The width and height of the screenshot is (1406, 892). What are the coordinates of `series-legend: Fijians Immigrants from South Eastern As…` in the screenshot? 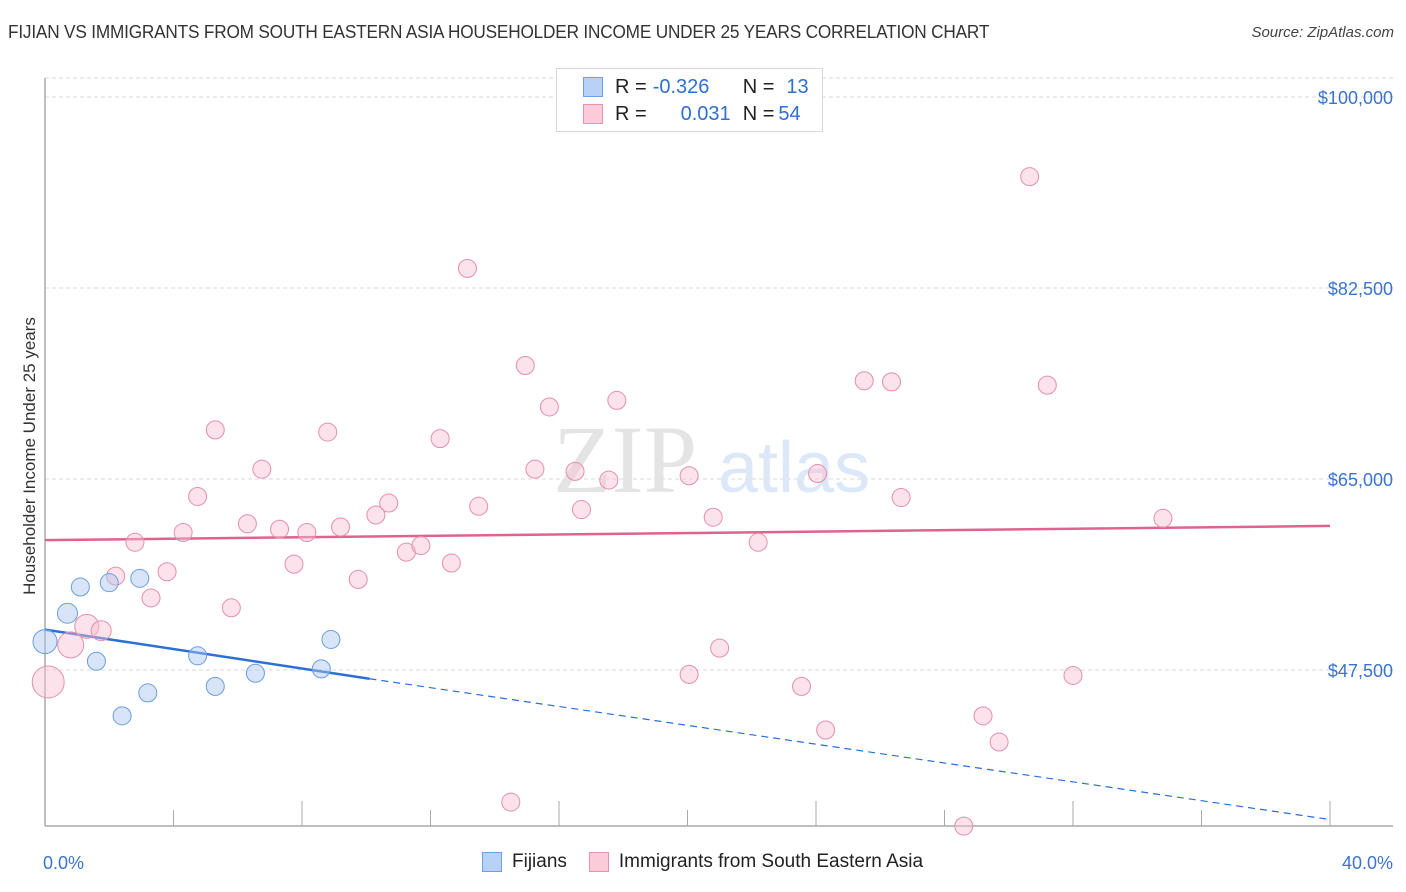 It's located at (713, 862).